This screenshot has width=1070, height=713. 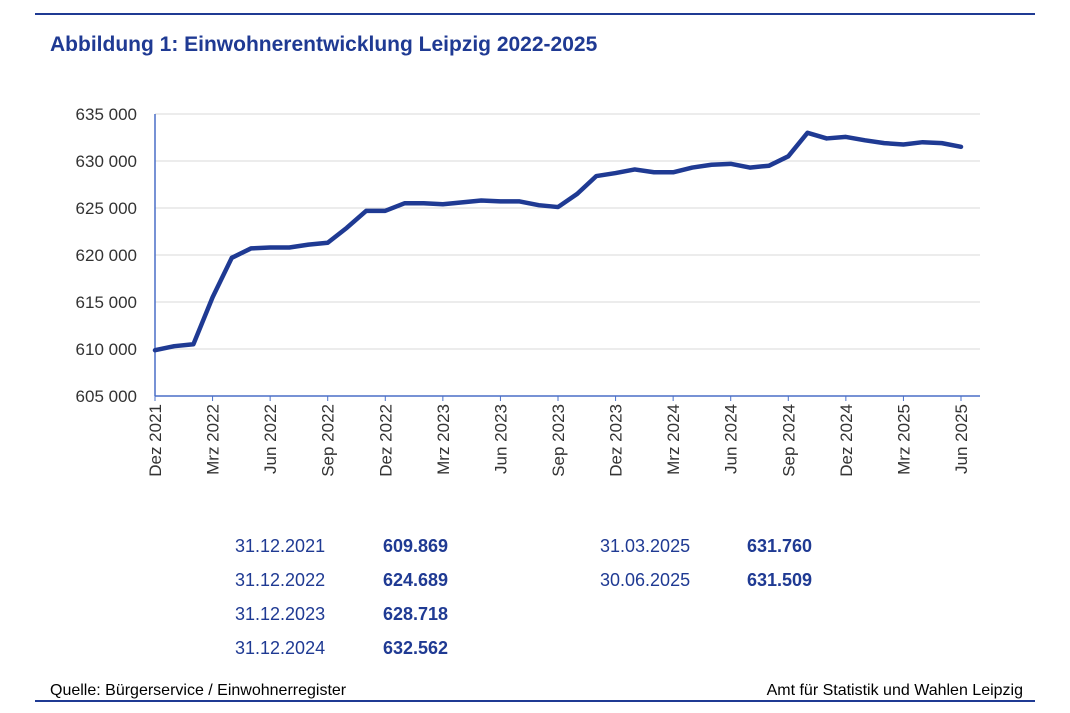 What do you see at coordinates (443, 439) in the screenshot?
I see `x-tick-label: Mrz 2023` at bounding box center [443, 439].